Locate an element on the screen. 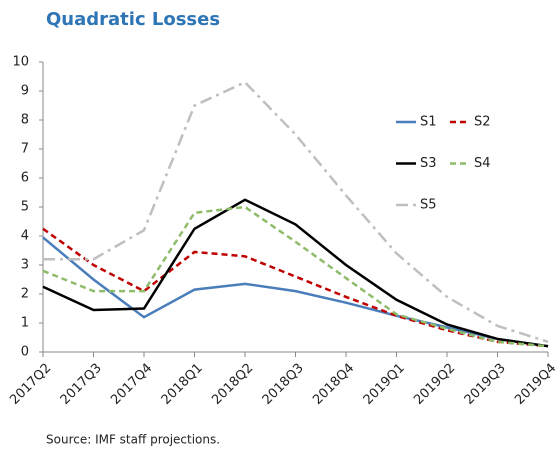 This screenshot has width=560, height=458. chart-title: Quadratic Losses is located at coordinates (133, 19).